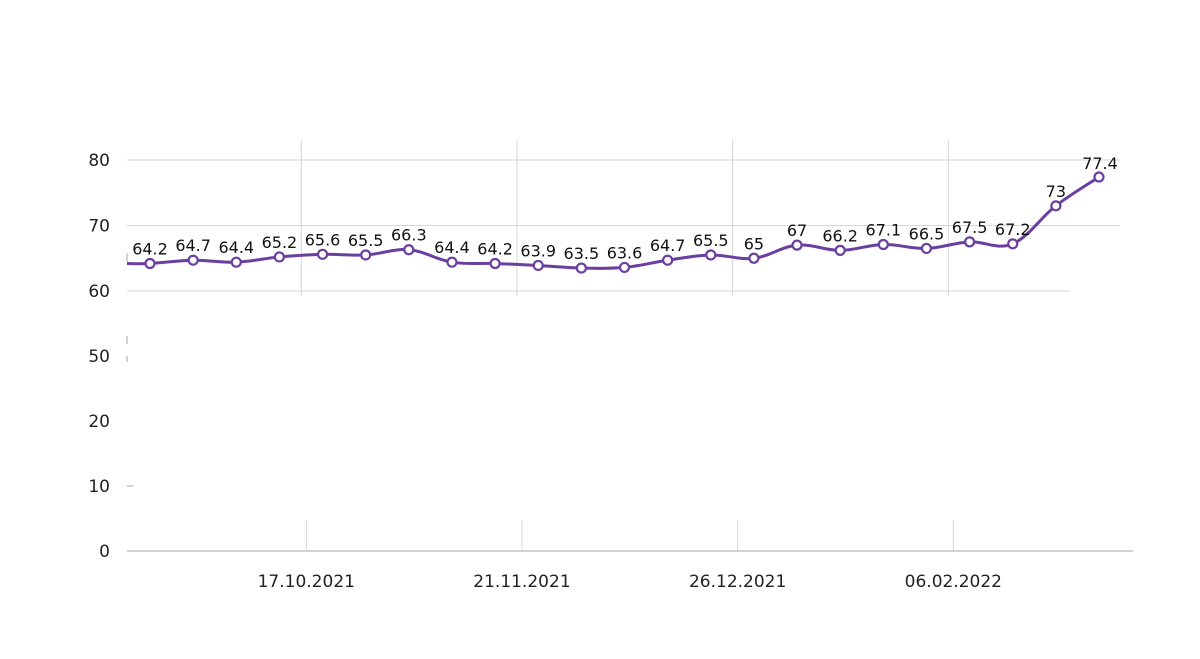 The width and height of the screenshot is (1200, 659). Describe the element at coordinates (625, 252) in the screenshot. I see `data-label: 63.6` at that location.